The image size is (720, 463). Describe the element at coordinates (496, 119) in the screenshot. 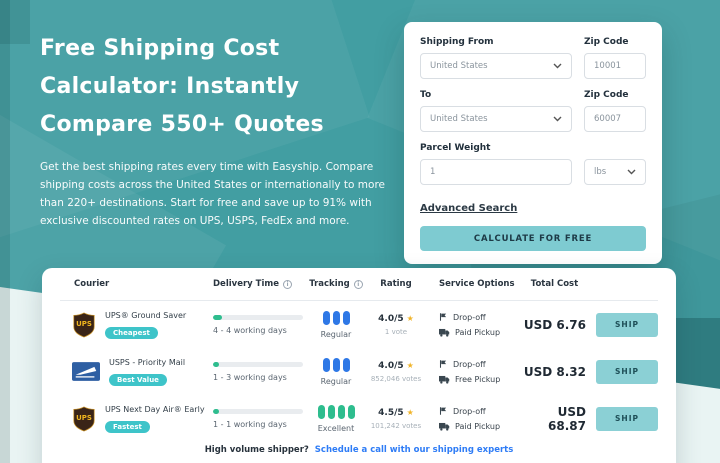

I see `to-select: United States` at that location.